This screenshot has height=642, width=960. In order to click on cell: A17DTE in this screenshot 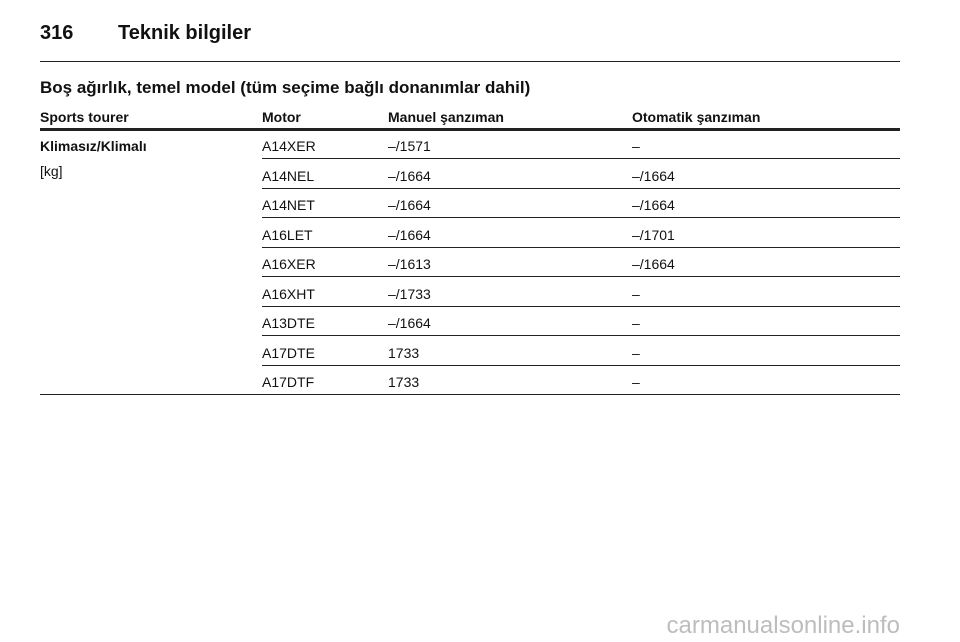, I will do `click(288, 352)`.